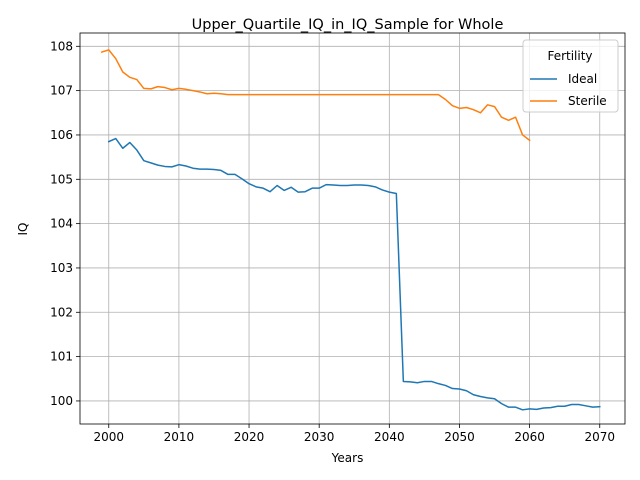 The image size is (640, 480). What do you see at coordinates (249, 437) in the screenshot?
I see `x-tick-label: 2020` at bounding box center [249, 437].